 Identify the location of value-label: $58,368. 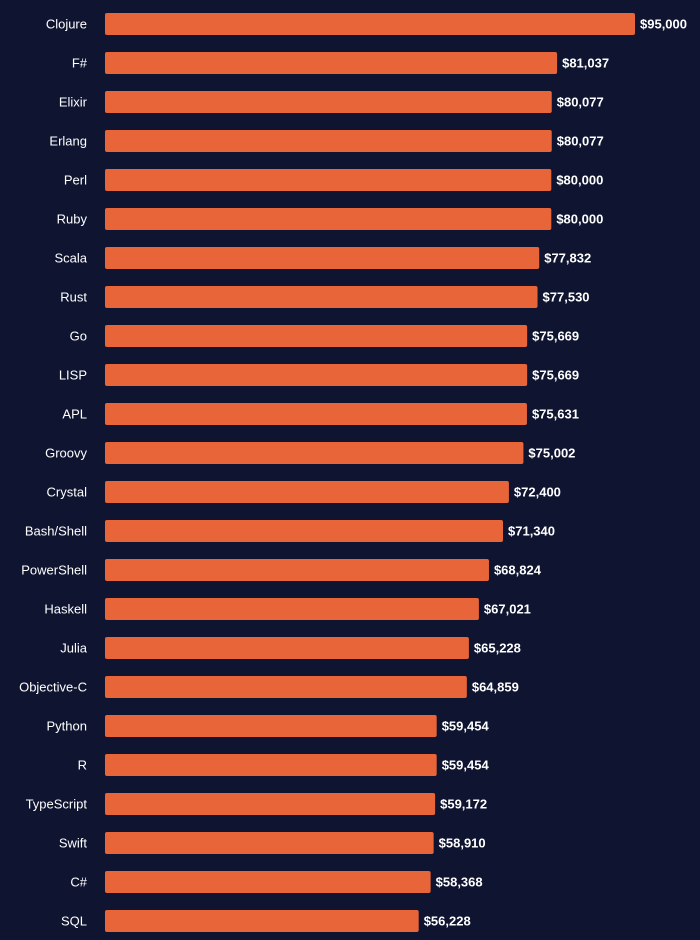
(459, 882).